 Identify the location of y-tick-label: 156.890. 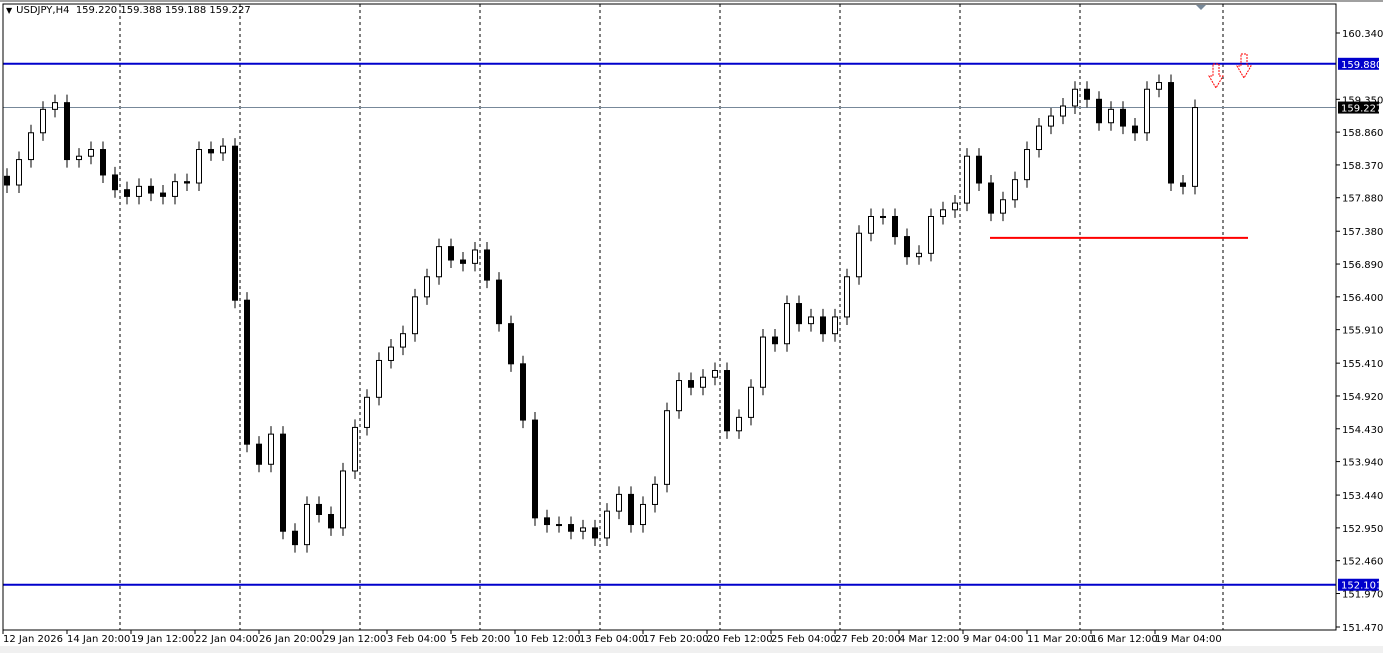
(1362, 265).